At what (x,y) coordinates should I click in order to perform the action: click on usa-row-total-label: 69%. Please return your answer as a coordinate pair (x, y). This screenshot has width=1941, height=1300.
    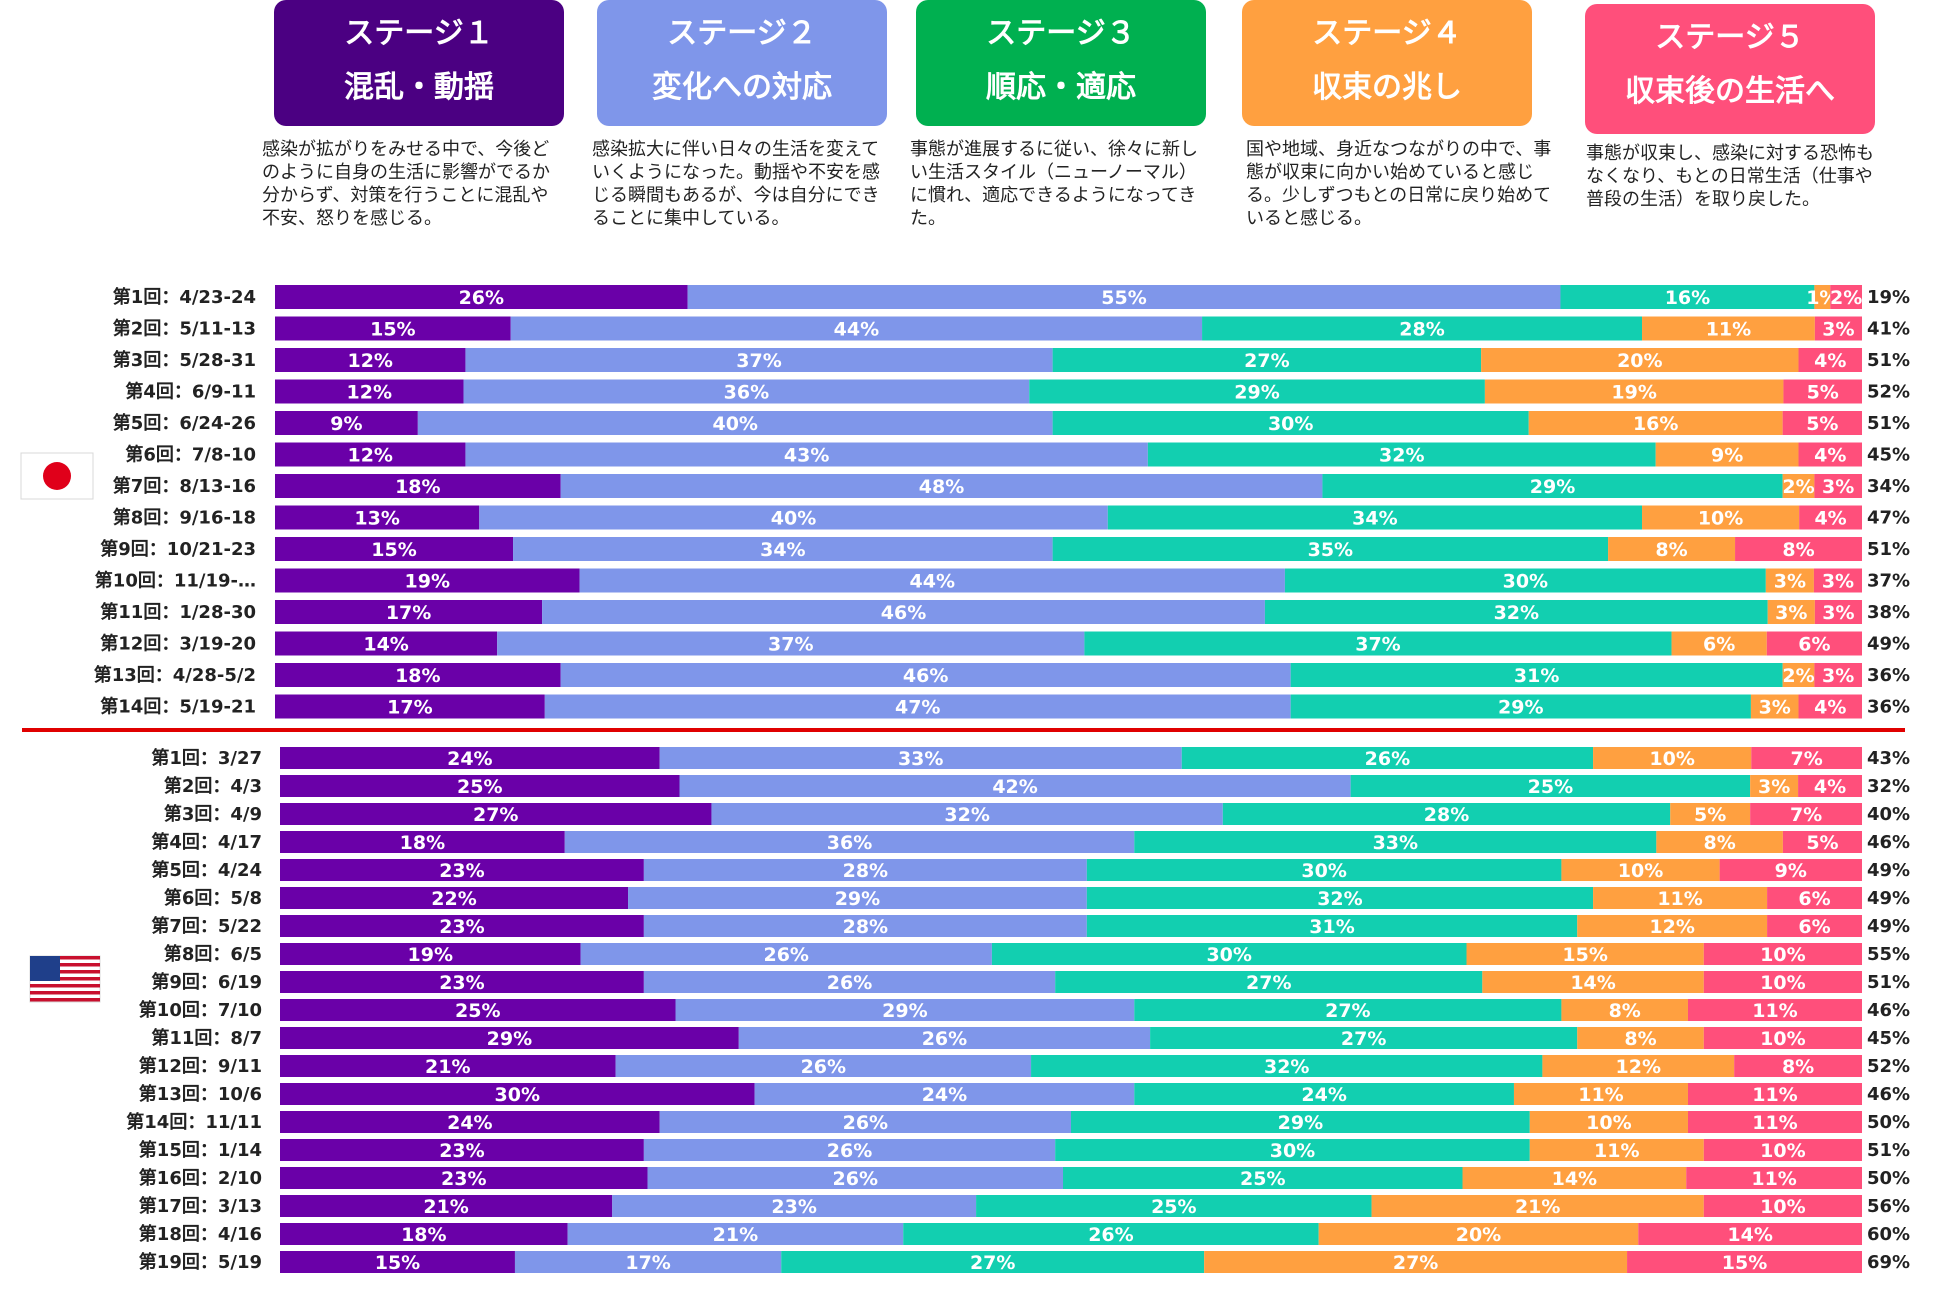
    Looking at the image, I should click on (1888, 1262).